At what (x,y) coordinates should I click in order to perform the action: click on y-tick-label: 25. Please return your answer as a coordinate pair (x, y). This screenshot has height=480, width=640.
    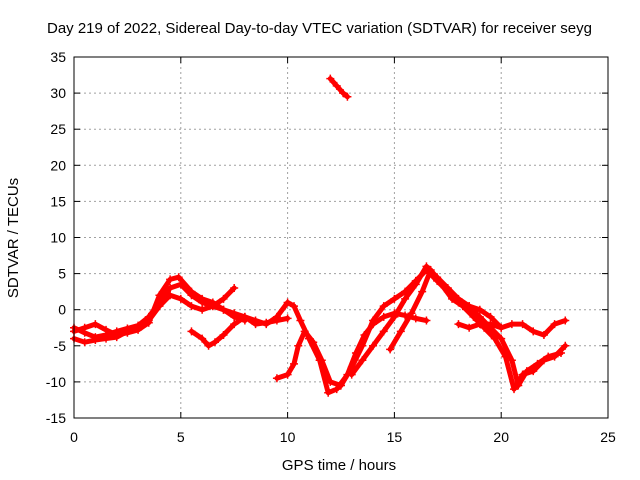
    Looking at the image, I should click on (58, 129).